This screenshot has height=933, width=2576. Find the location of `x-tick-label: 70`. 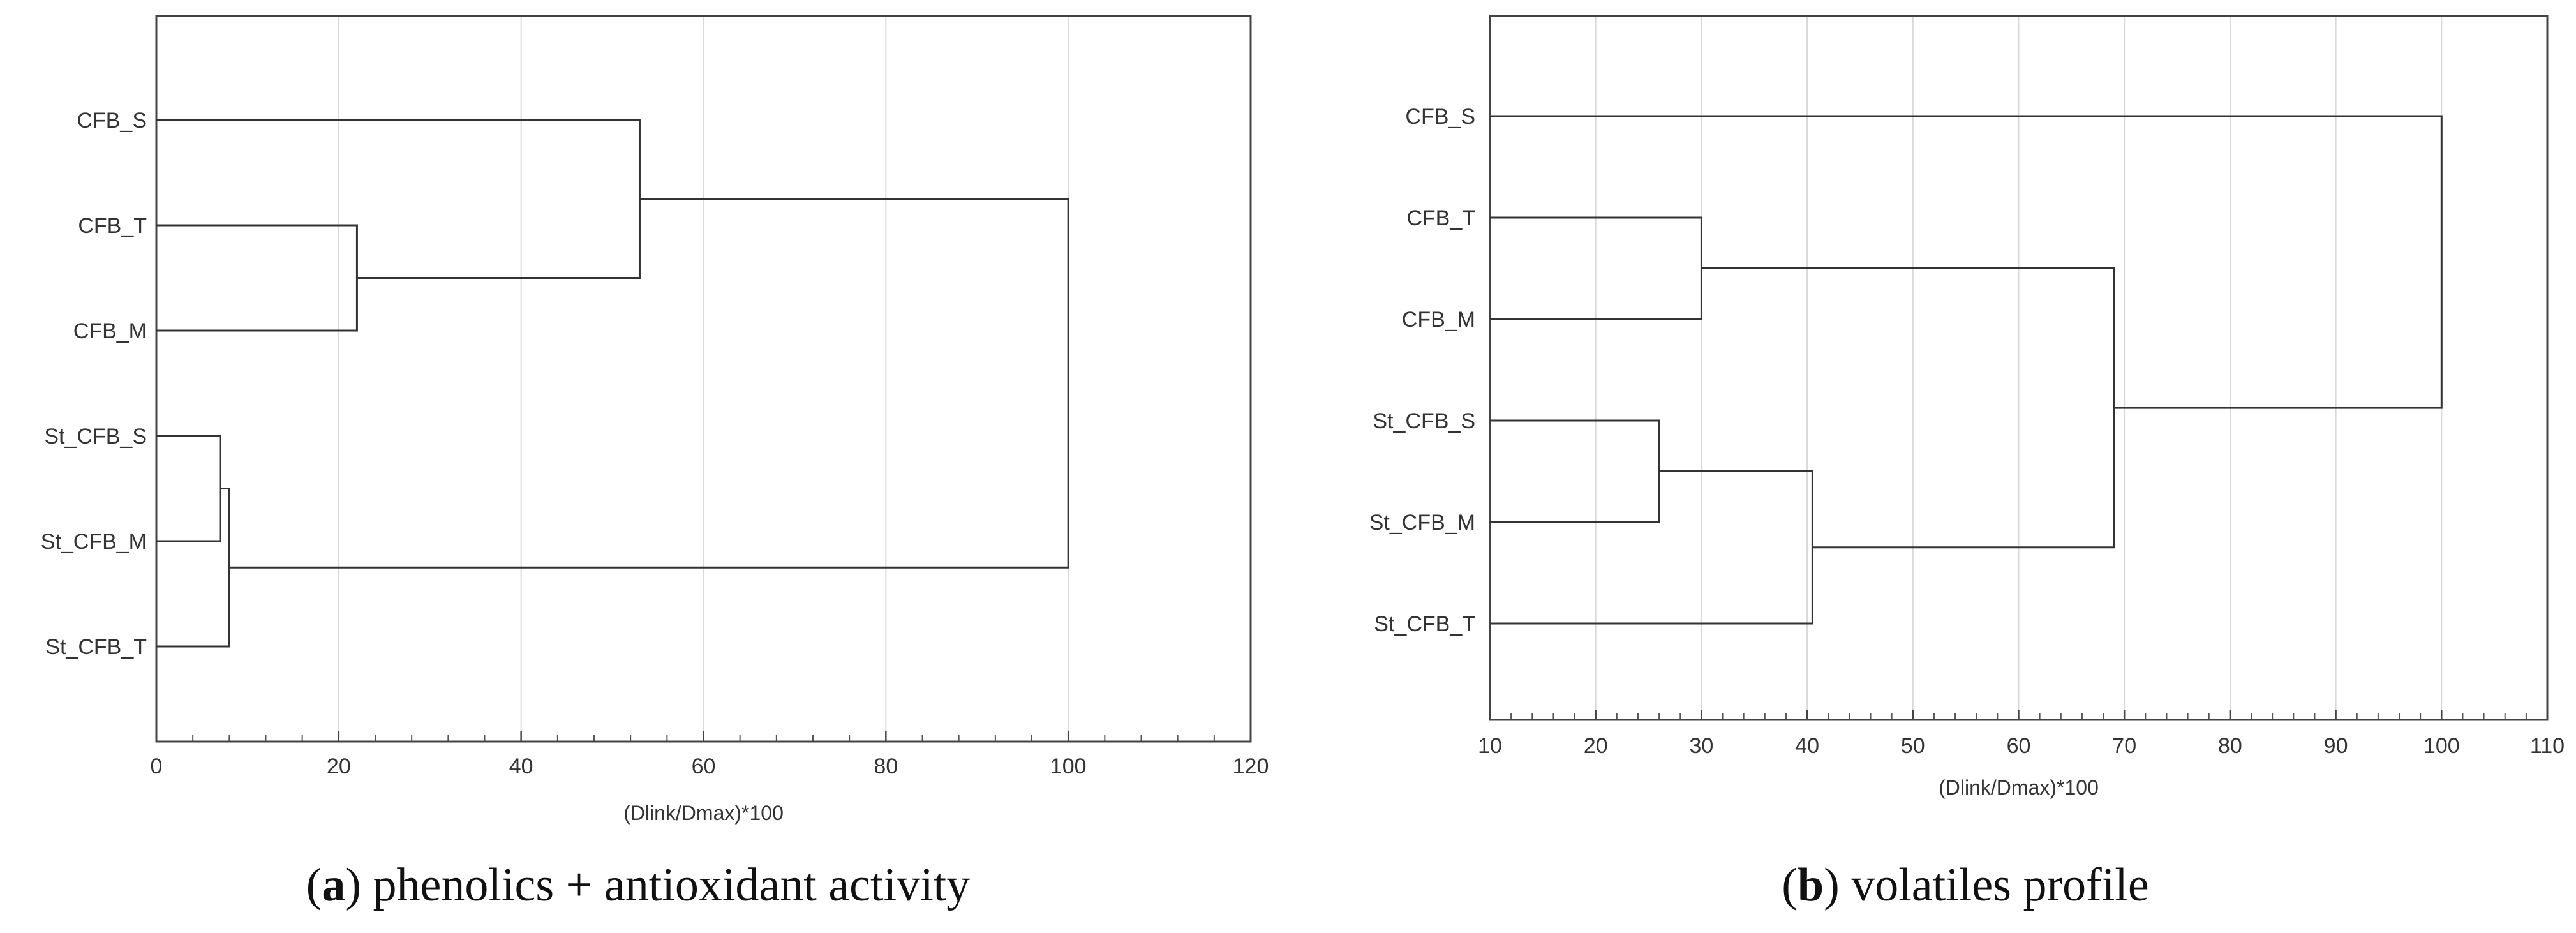

x-tick-label: 70 is located at coordinates (2124, 746).